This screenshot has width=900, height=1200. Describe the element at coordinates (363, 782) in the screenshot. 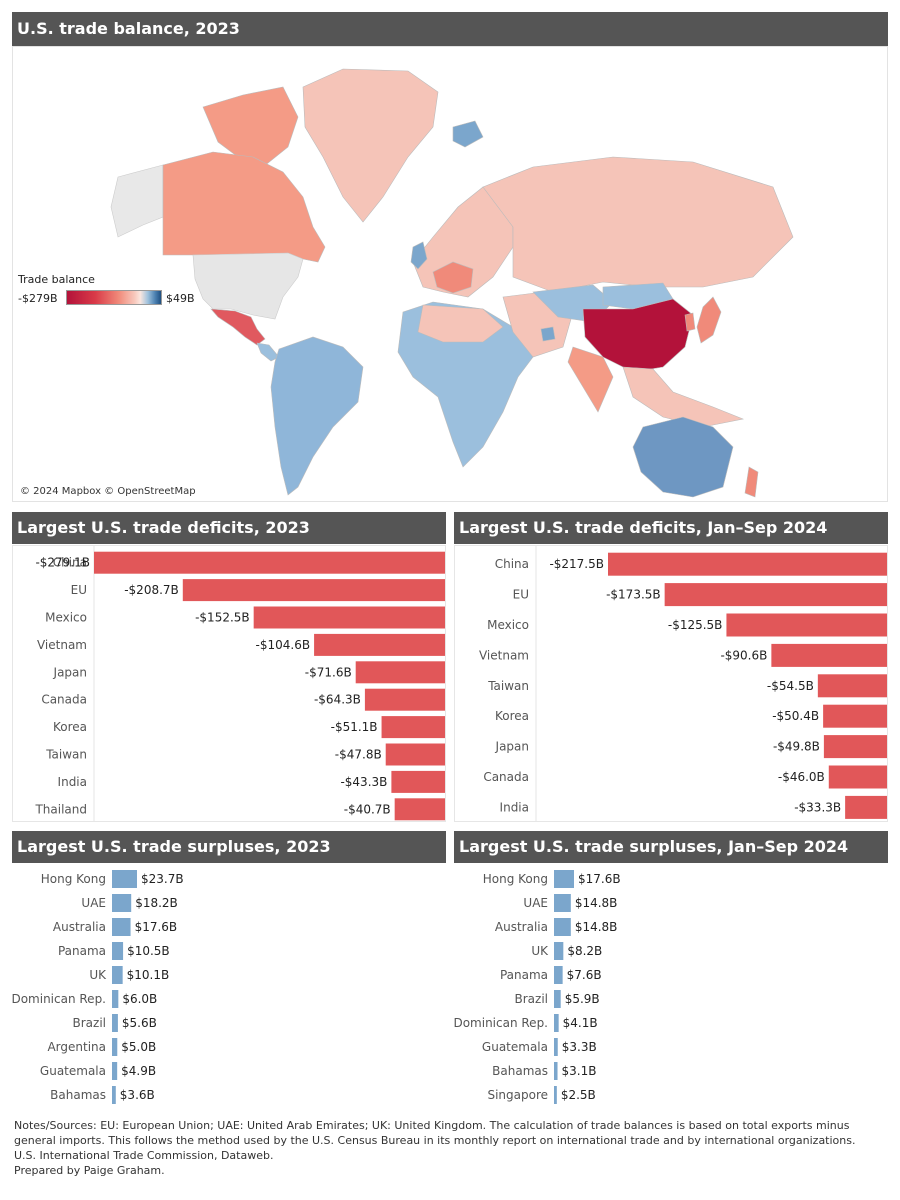

I see `value-label: -$43.3B` at that location.